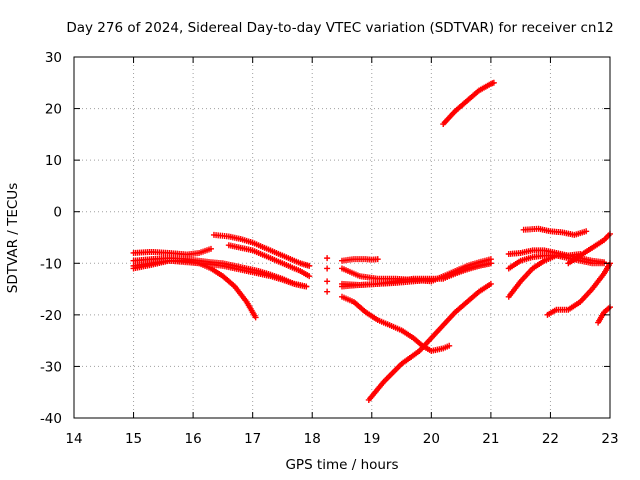 The image size is (640, 480). Describe the element at coordinates (609, 439) in the screenshot. I see `x-tick-label: 23` at that location.